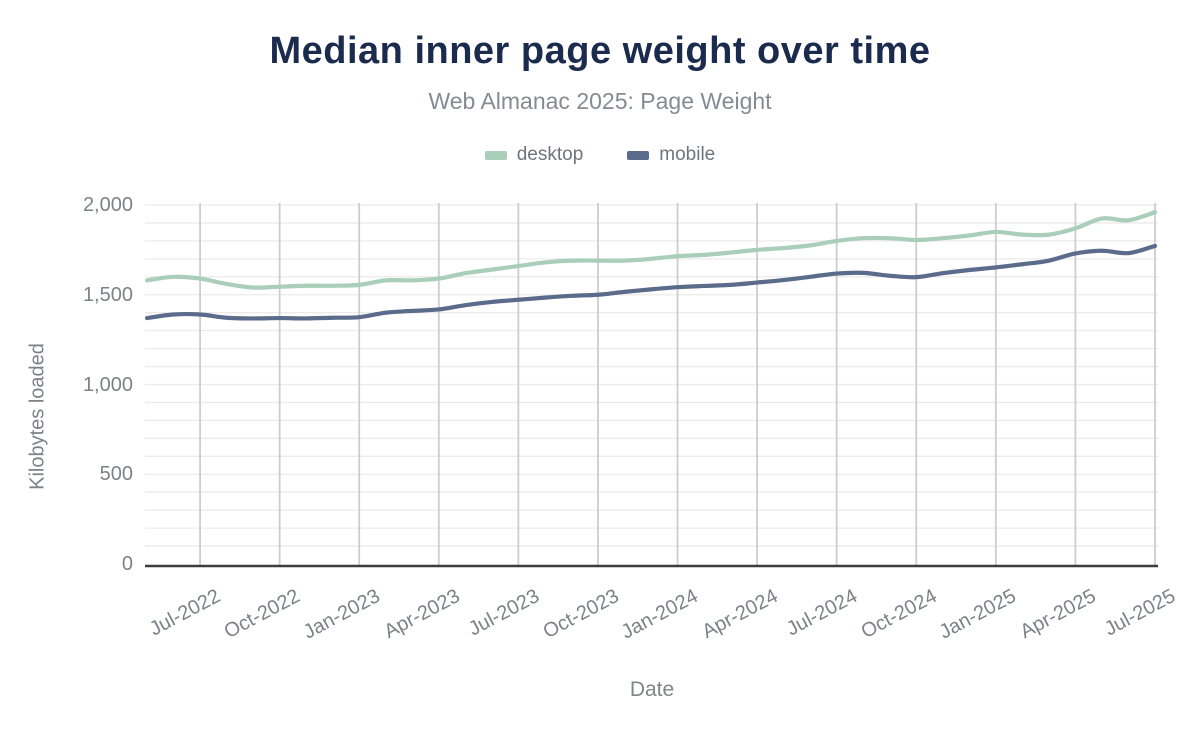  I want to click on y-tick-label: 0, so click(127, 564).